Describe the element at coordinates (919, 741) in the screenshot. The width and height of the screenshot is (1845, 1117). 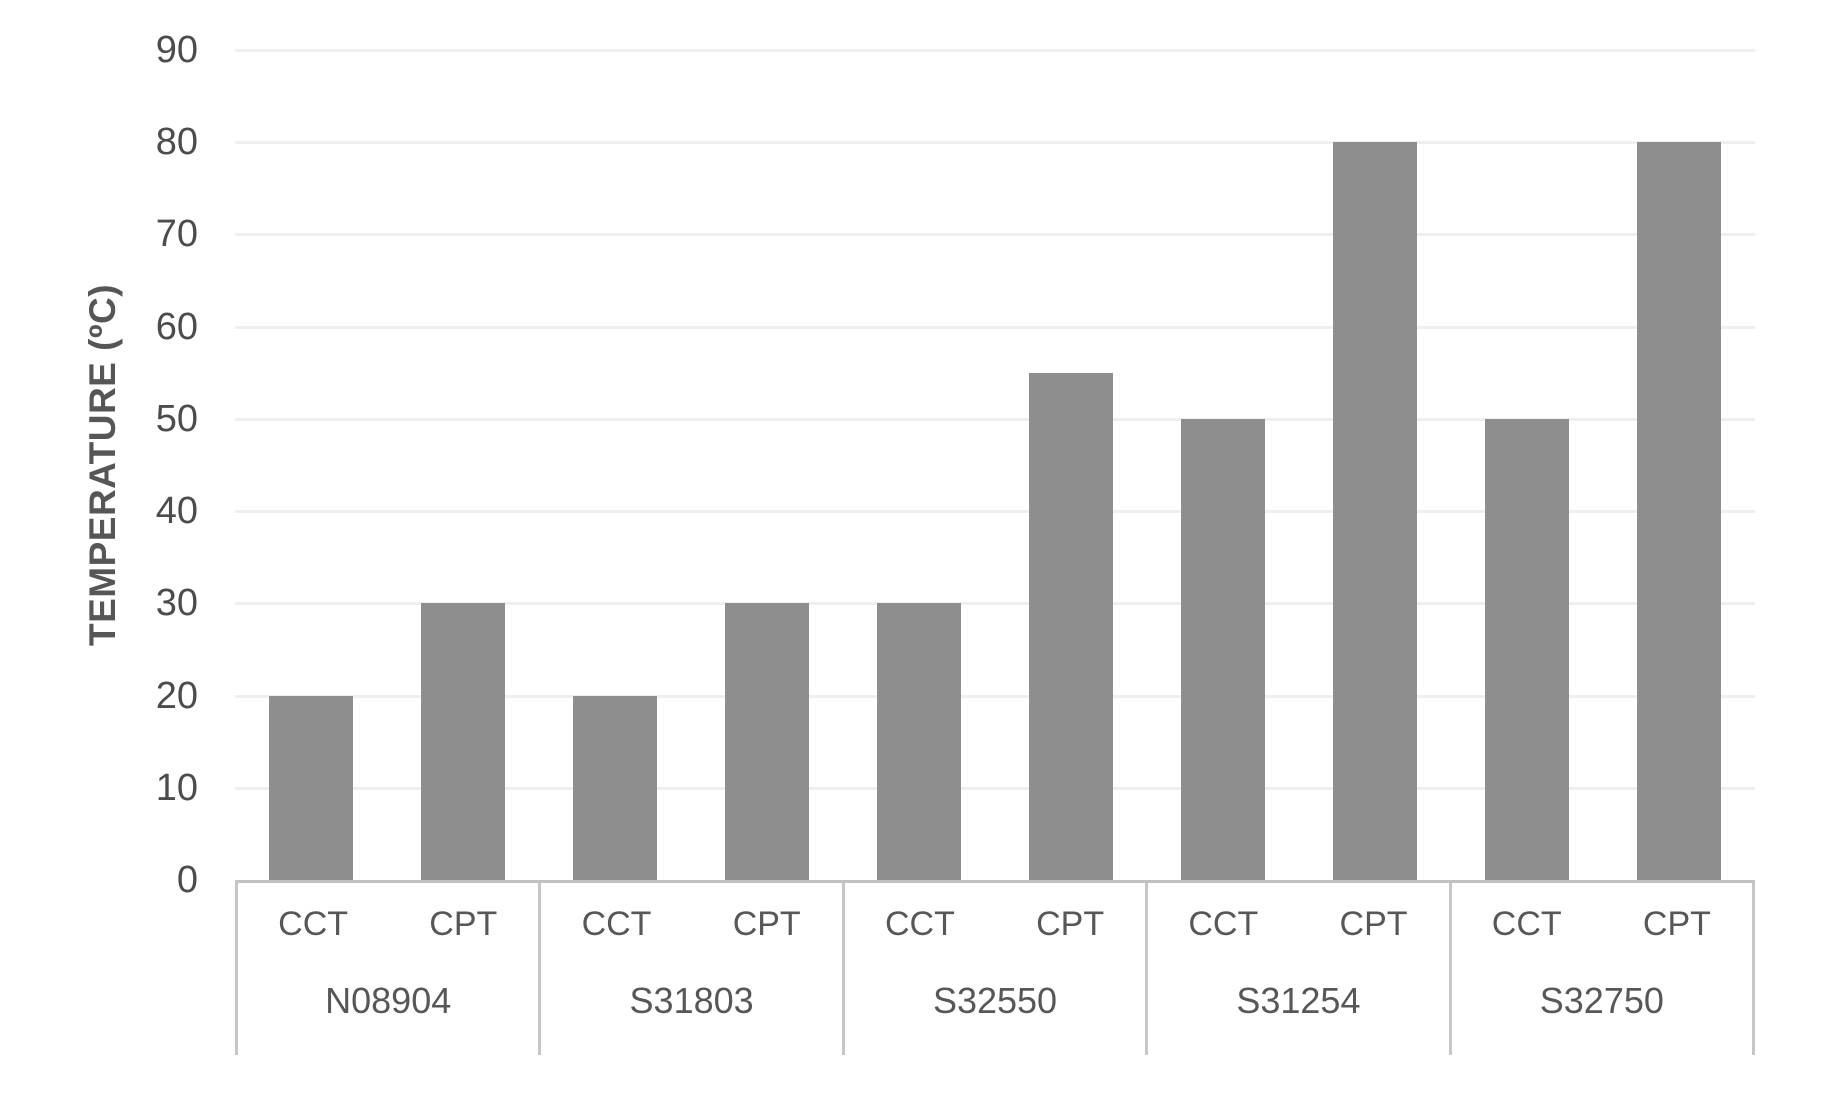
I see `bar-s32550-cct` at that location.